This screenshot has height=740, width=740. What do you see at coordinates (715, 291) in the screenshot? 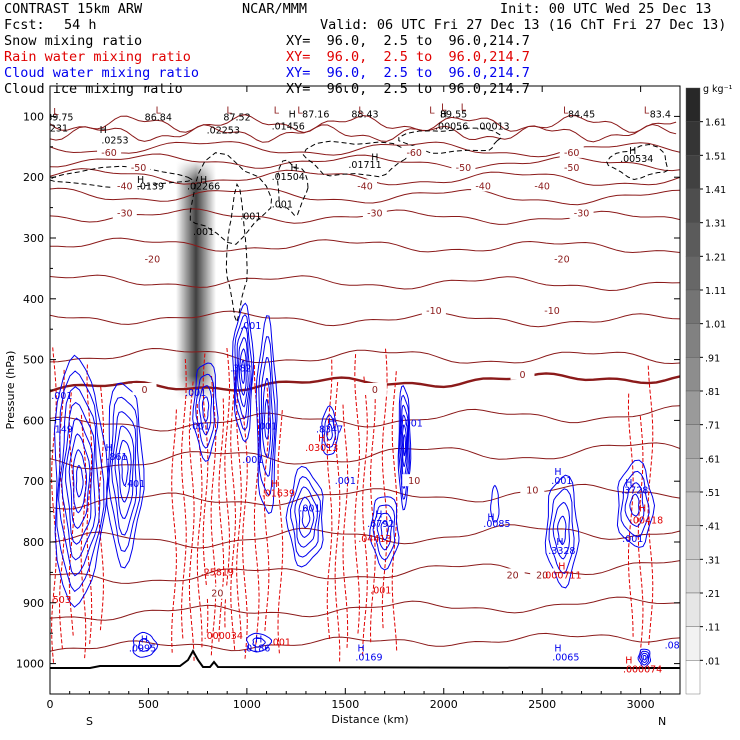
I see `colorbar-label: 1.11` at bounding box center [715, 291].